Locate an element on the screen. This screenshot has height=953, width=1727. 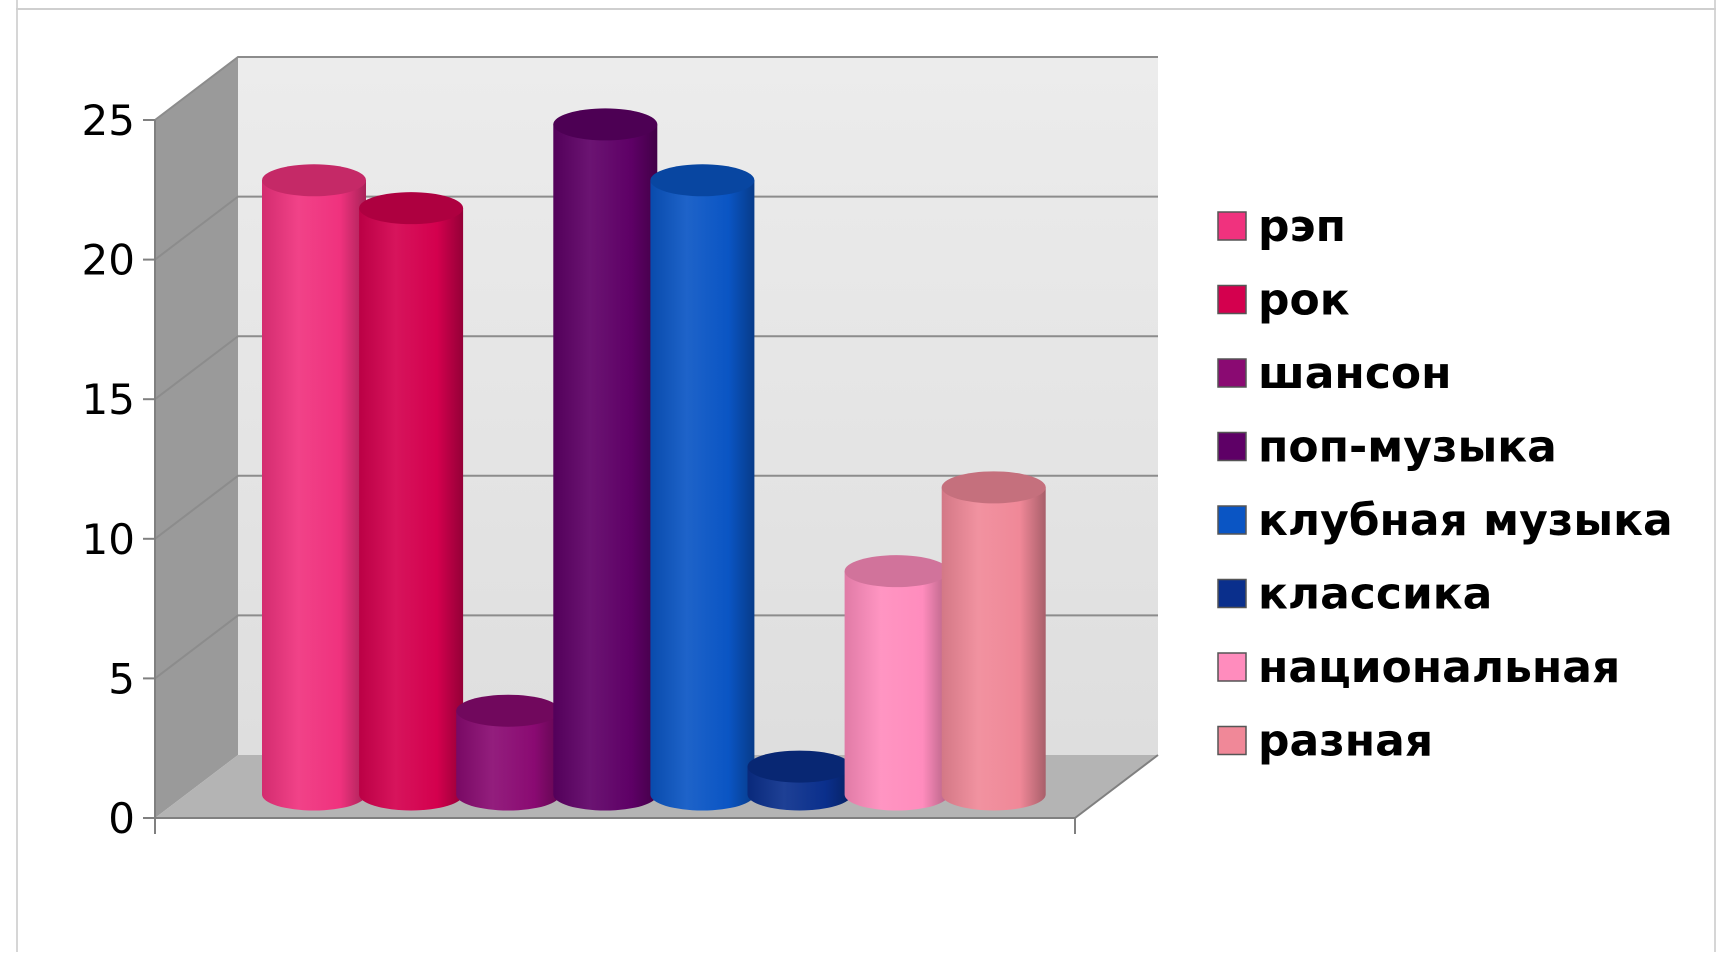
legend-item-1: рэп is located at coordinates (1281, 226).